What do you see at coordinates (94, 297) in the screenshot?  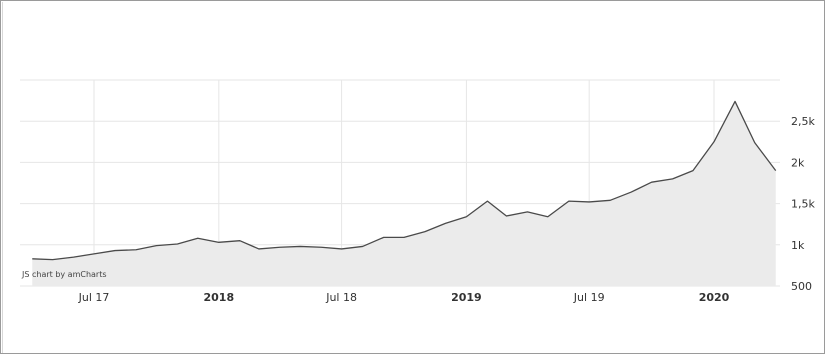 I see `x-tick-label: Jul 17` at bounding box center [94, 297].